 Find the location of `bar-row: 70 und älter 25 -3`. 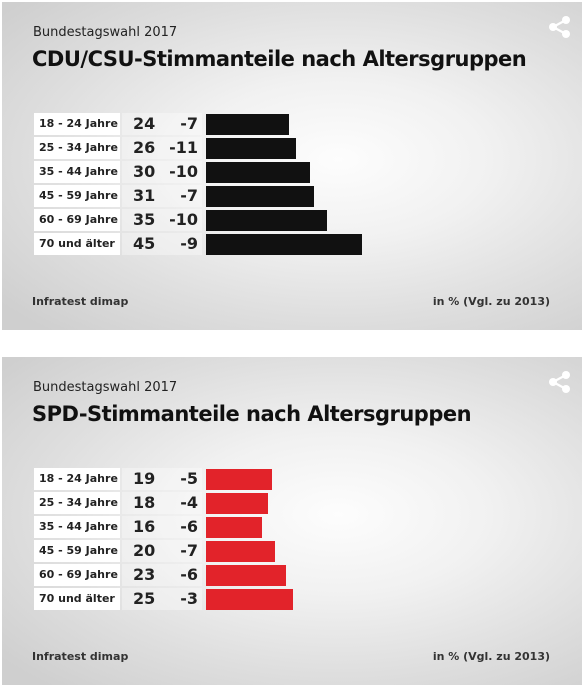

bar-row: 70 und älter 25 -3 is located at coordinates (304, 600).